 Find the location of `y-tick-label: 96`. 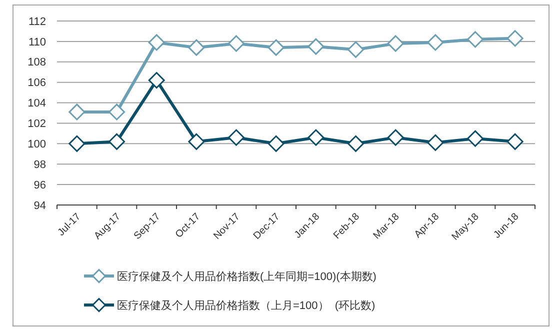

y-tick-label: 96 is located at coordinates (40, 185).